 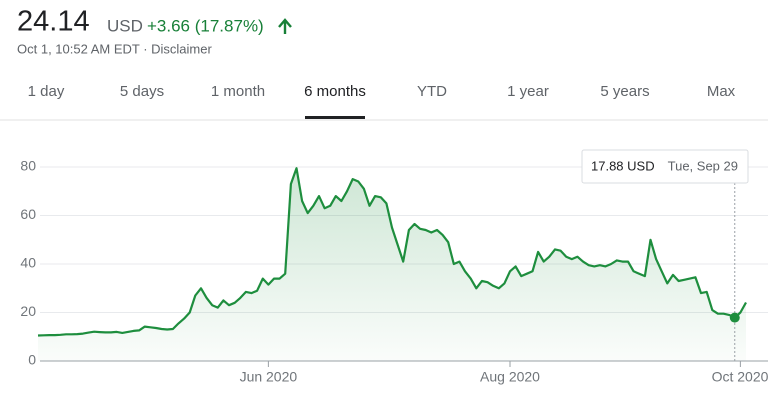 What do you see at coordinates (28, 263) in the screenshot?
I see `y-tick-label: 40` at bounding box center [28, 263].